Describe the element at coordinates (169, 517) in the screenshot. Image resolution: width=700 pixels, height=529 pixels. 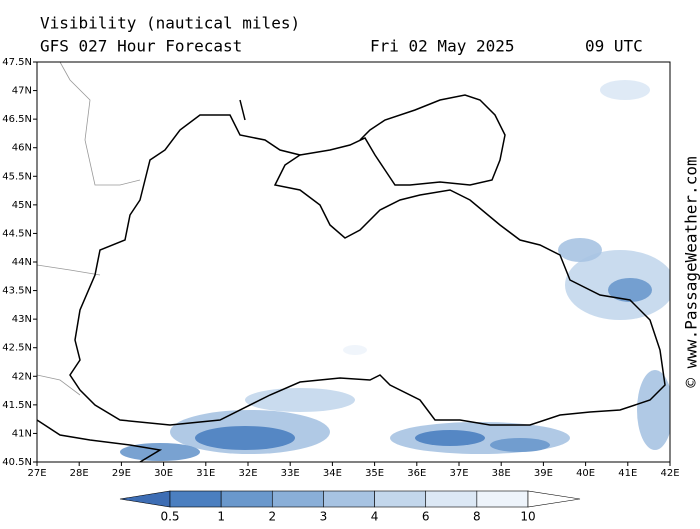
I see `colorbar-label: 0.5` at that location.